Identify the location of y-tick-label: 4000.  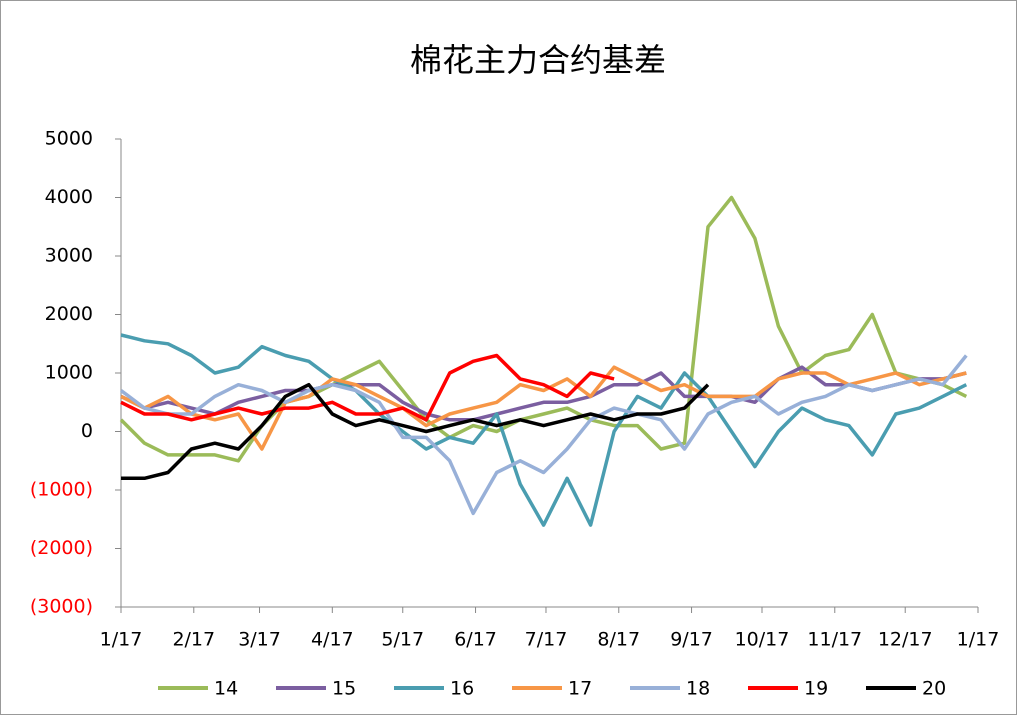
(69, 197).